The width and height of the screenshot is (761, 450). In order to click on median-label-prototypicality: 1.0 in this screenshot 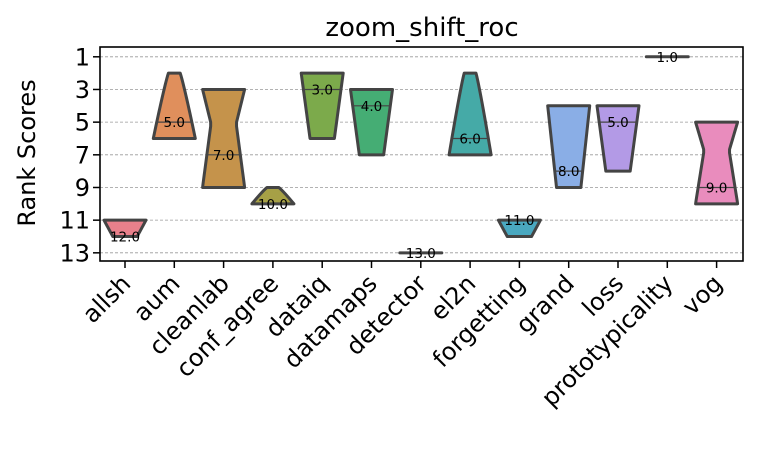, I will do `click(667, 58)`.